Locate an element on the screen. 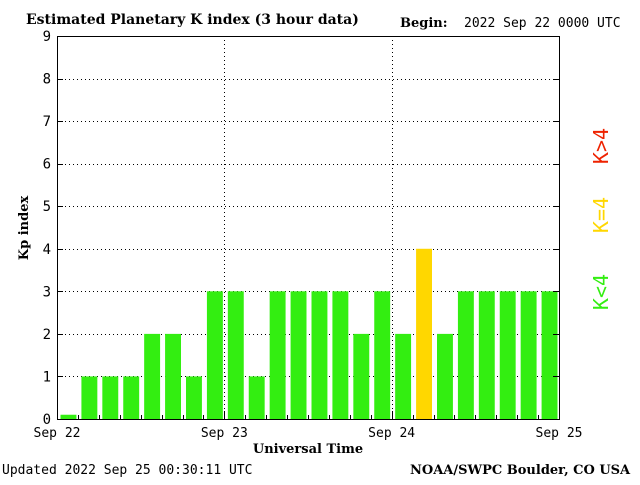  x-tick-label-3: Sep 25 is located at coordinates (559, 433).